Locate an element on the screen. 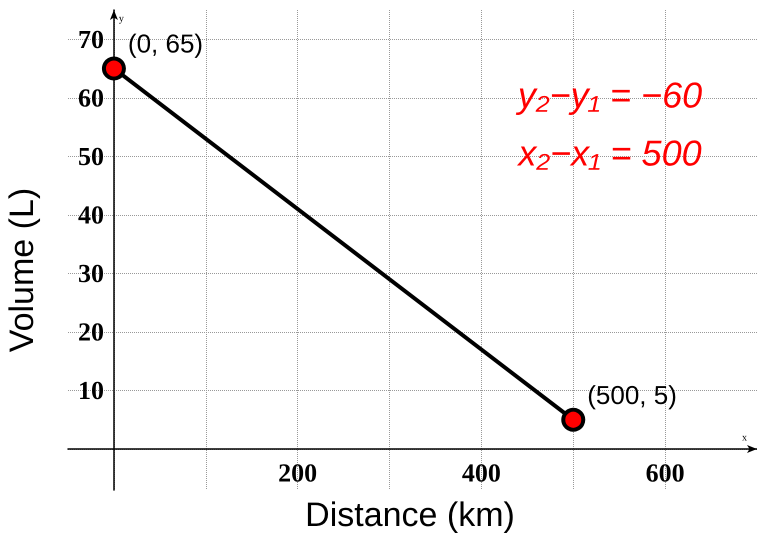  x-tick-label: 400 is located at coordinates (481, 473).